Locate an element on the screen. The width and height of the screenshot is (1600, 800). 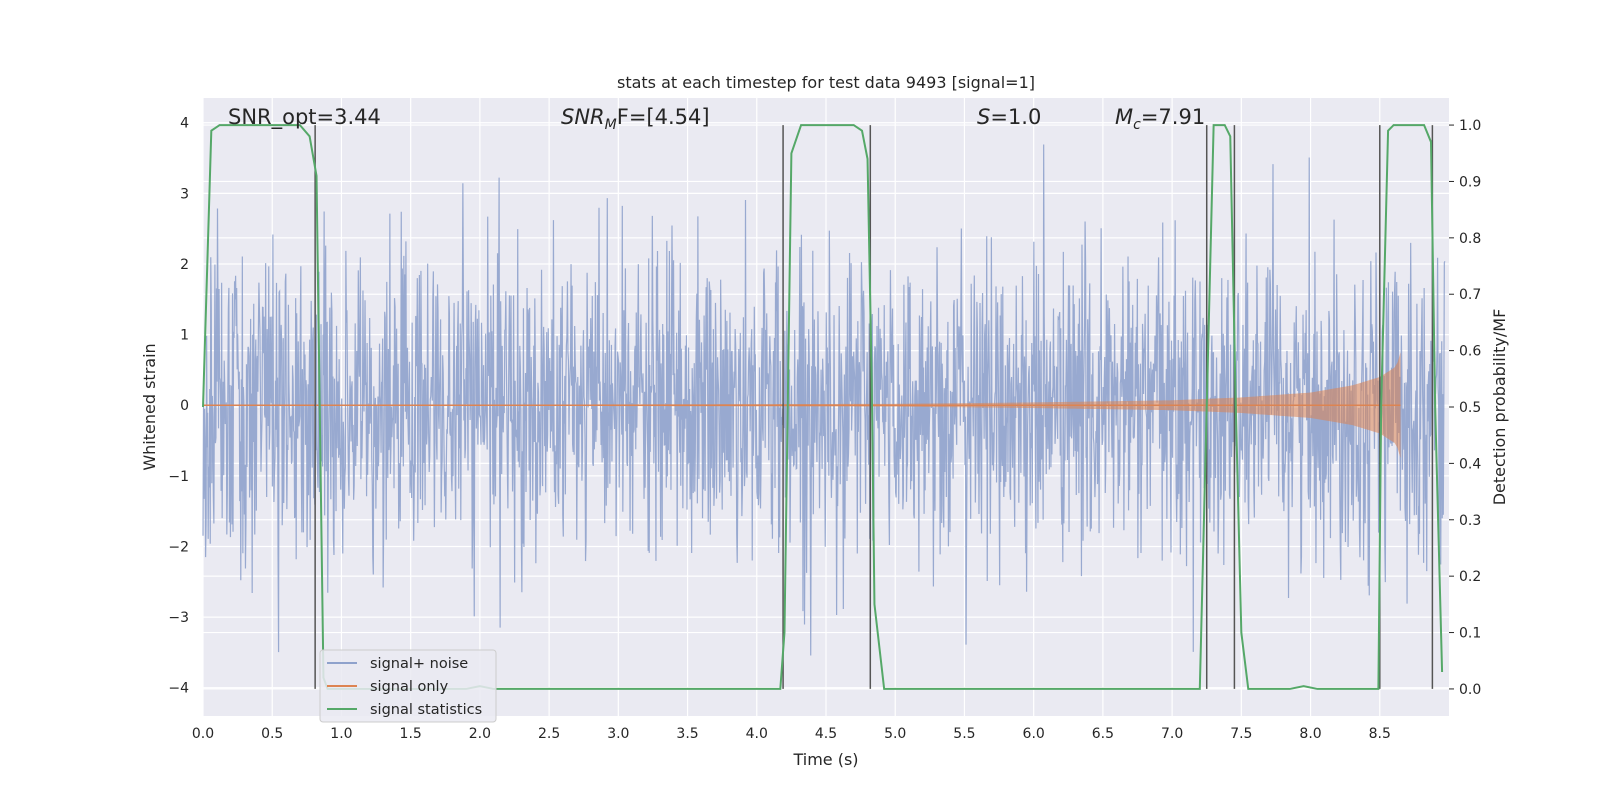
x-tick-label: 5.5 is located at coordinates (964, 734).